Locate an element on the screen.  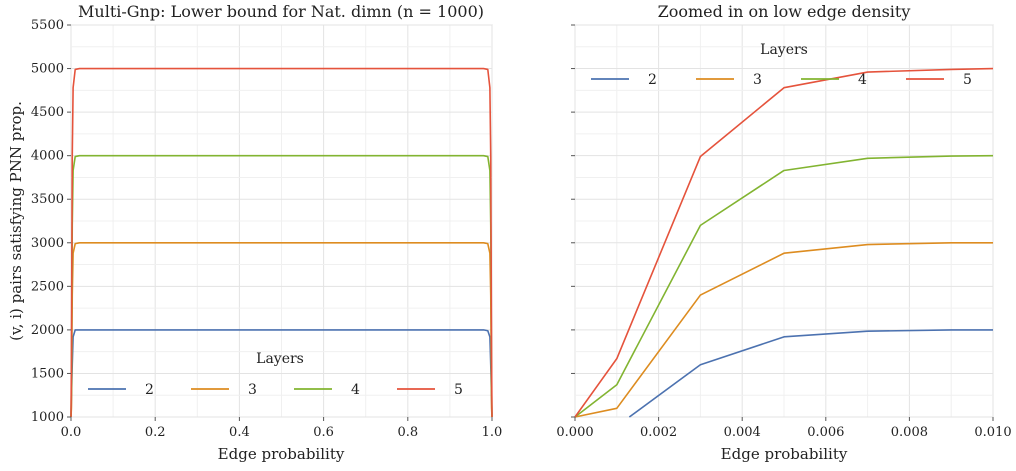
x-tick-label: 0.4 is located at coordinates (239, 432).